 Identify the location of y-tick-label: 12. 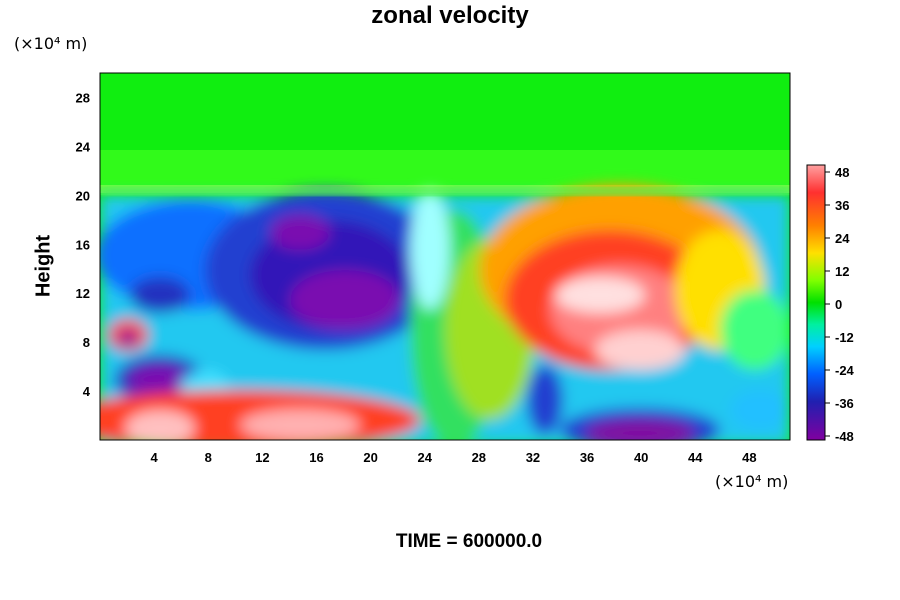
(83, 293).